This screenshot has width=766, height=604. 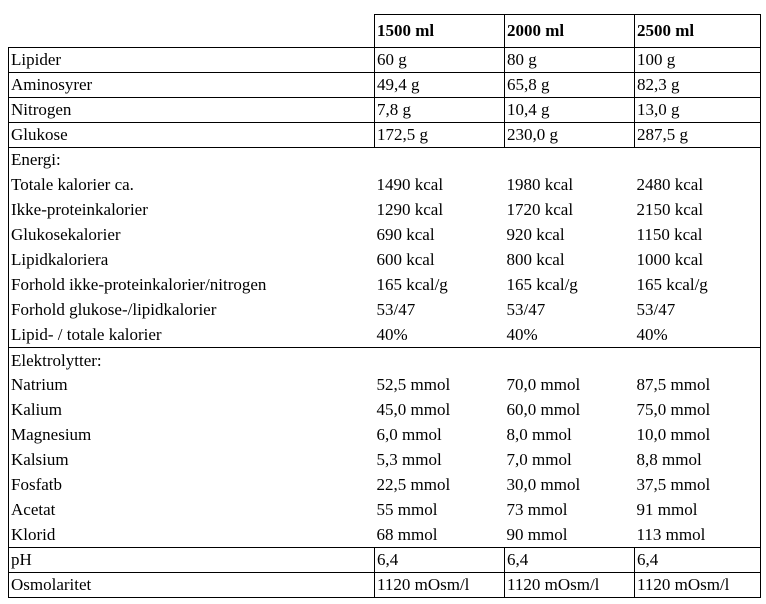 I want to click on section-title-row: Elektrolytter:, so click(x=384, y=360).